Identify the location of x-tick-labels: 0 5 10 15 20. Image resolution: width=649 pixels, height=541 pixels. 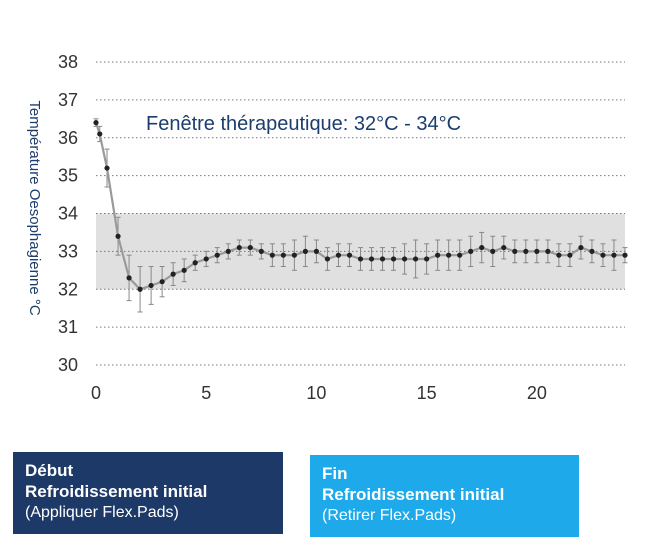
(319, 393).